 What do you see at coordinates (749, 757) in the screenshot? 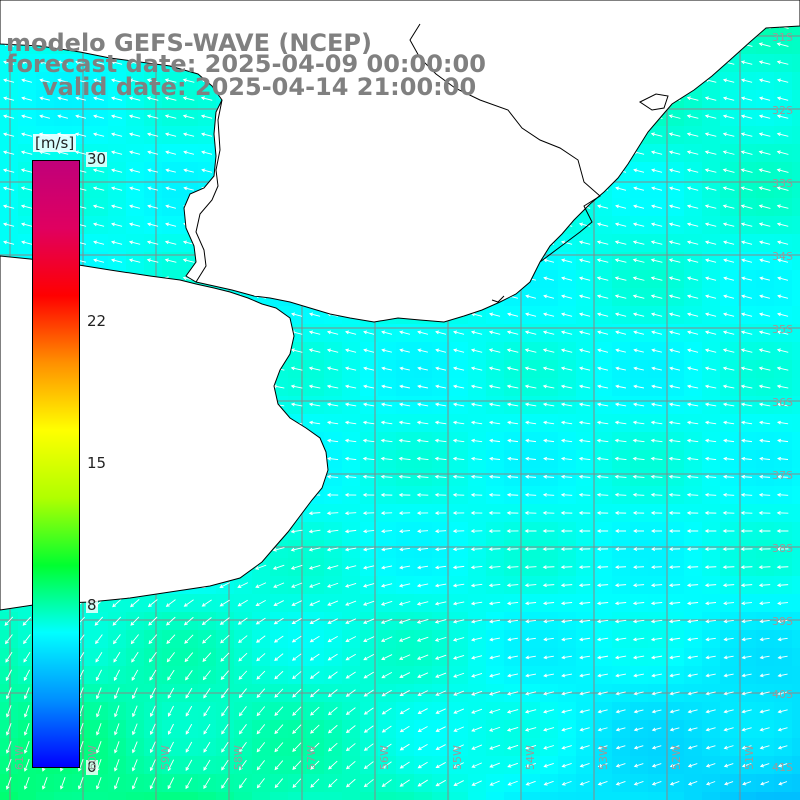
I see `longitude-label: 51W` at bounding box center [749, 757].